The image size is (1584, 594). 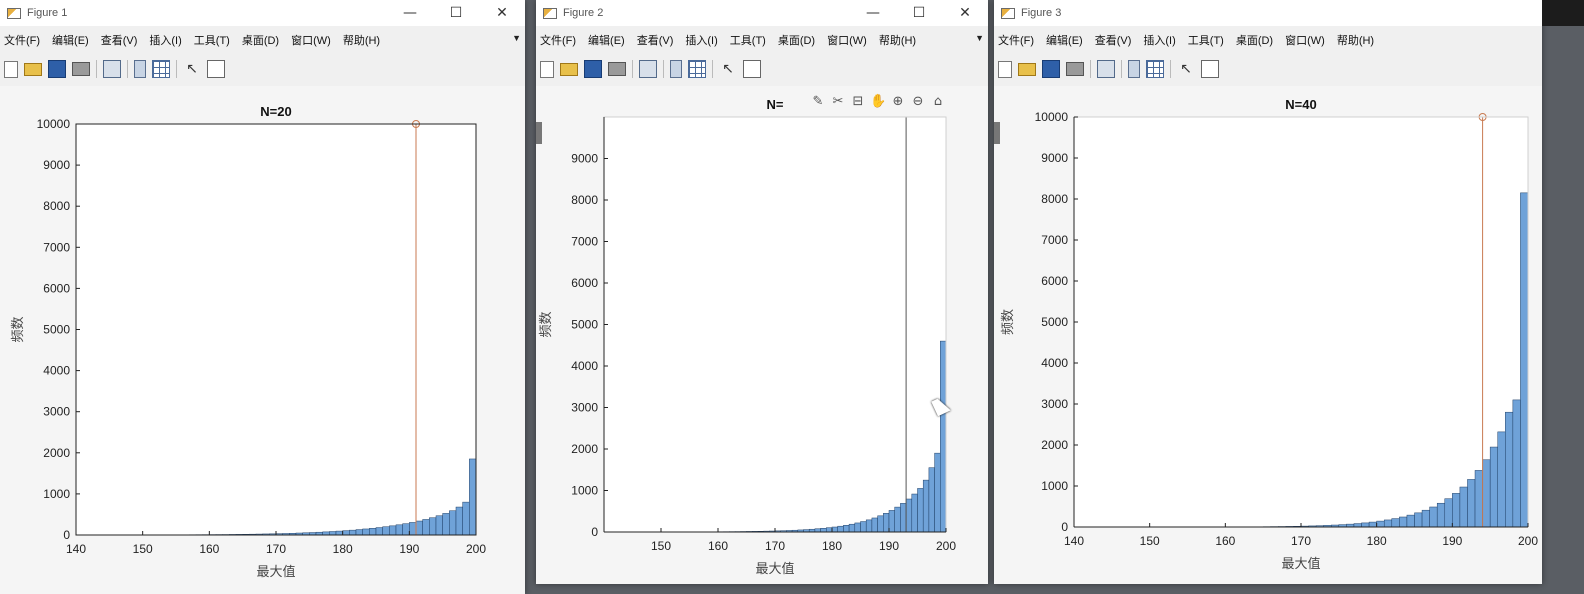 I want to click on zoom-in-icon: ⊕, so click(x=898, y=101).